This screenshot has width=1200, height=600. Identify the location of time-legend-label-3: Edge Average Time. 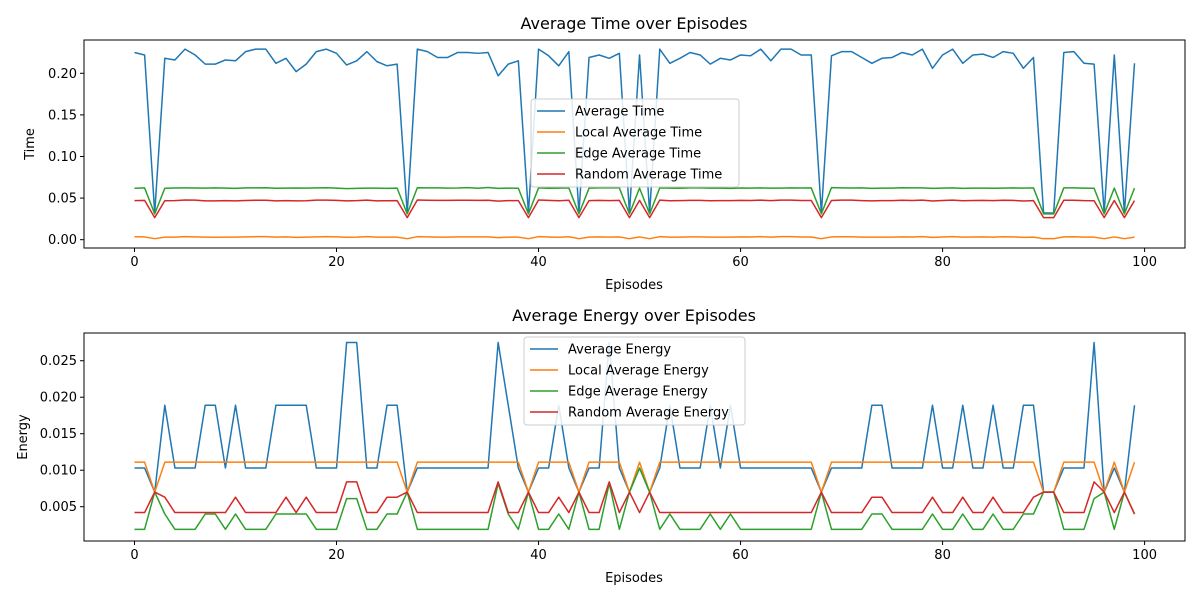
(638, 154).